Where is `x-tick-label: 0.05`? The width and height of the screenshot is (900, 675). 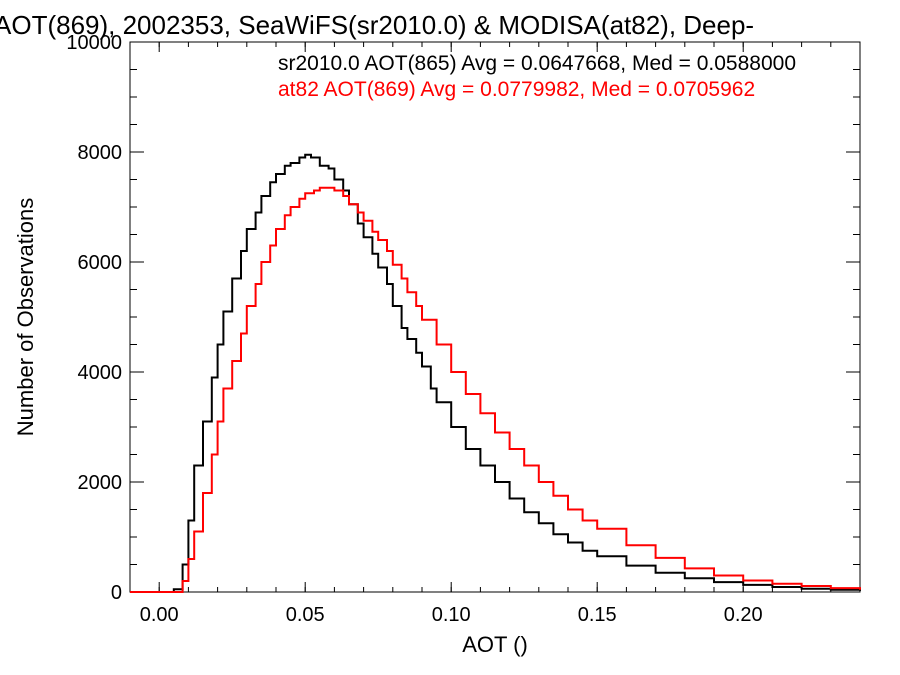
x-tick-label: 0.05 is located at coordinates (305, 615).